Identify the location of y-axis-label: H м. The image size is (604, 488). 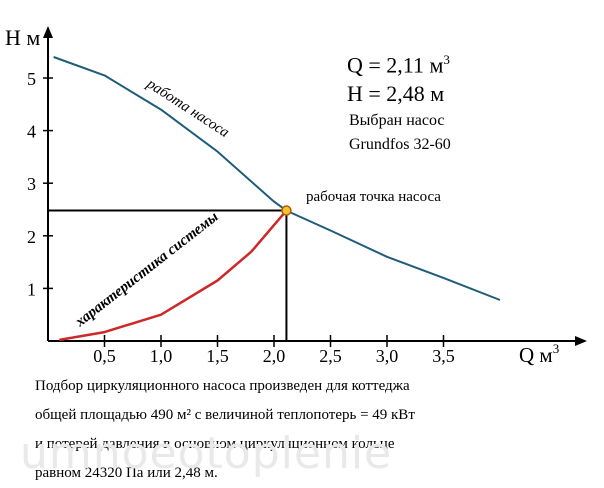
(22, 37).